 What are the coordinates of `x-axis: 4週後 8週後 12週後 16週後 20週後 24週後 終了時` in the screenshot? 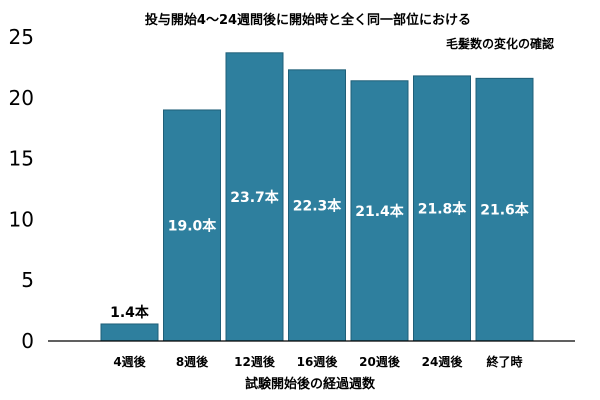 It's located at (311, 354).